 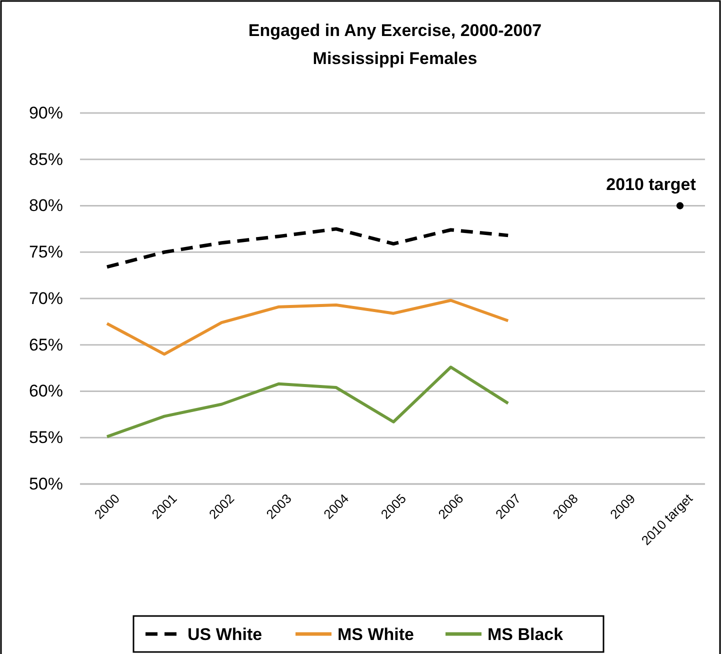 What do you see at coordinates (395, 30) in the screenshot?
I see `chart-title: Engaged in Any Exercise, 2000-2007` at bounding box center [395, 30].